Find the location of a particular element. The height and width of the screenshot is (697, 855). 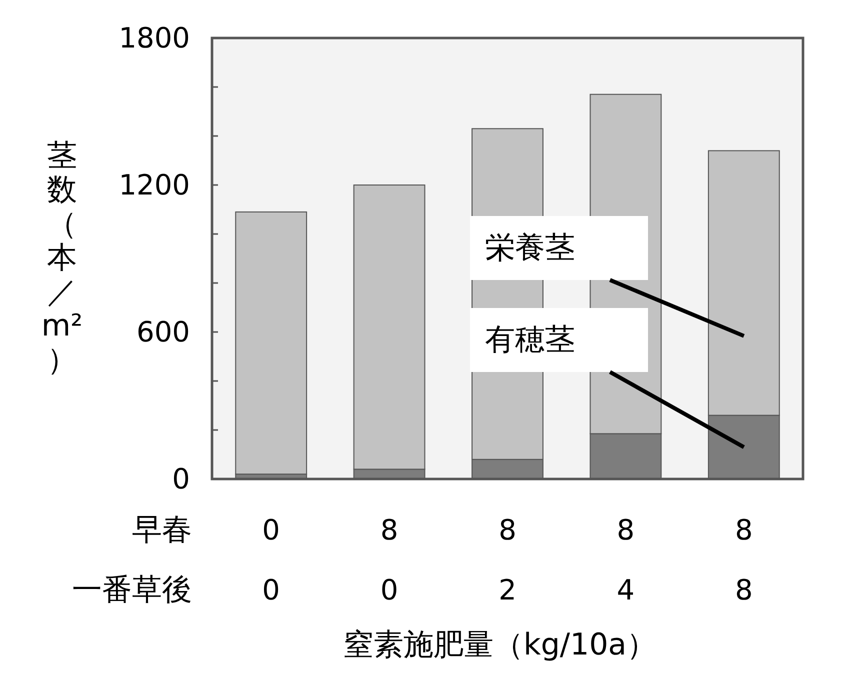

series-label: 栄養茎 is located at coordinates (530, 248).